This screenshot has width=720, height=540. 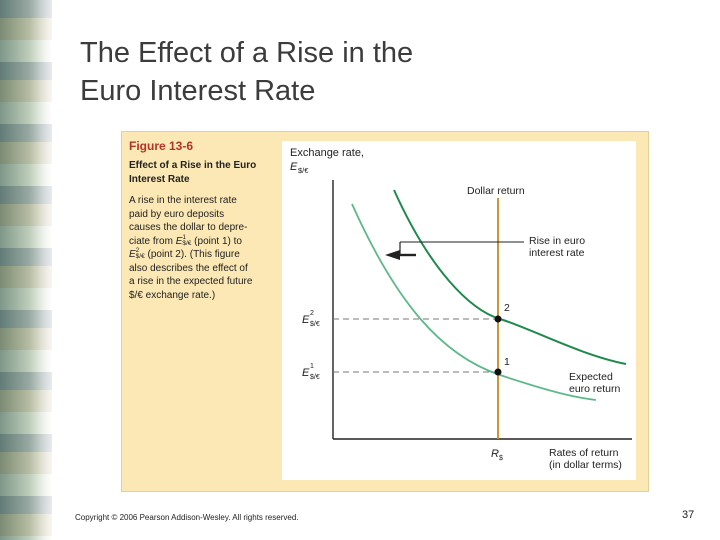 I want to click on e1-axis-superscript: 1, so click(x=312, y=366).